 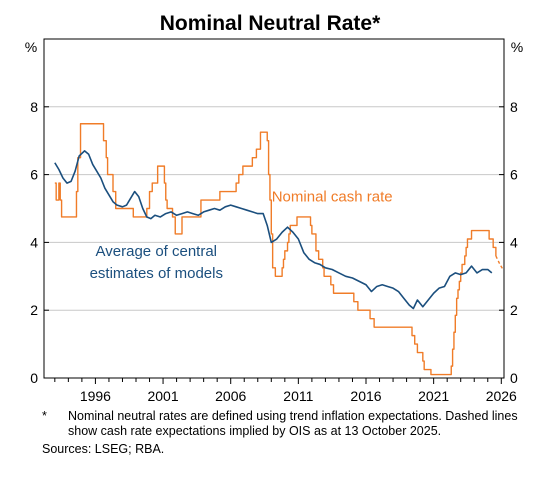 What do you see at coordinates (156, 251) in the screenshot?
I see `series-annotation: Average of central` at bounding box center [156, 251].